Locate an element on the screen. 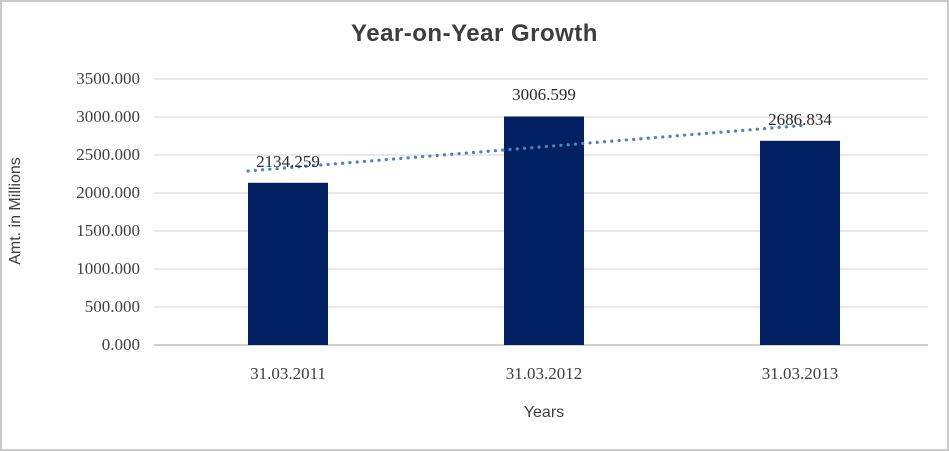  y-tick-label: 0.000 is located at coordinates (120, 344).